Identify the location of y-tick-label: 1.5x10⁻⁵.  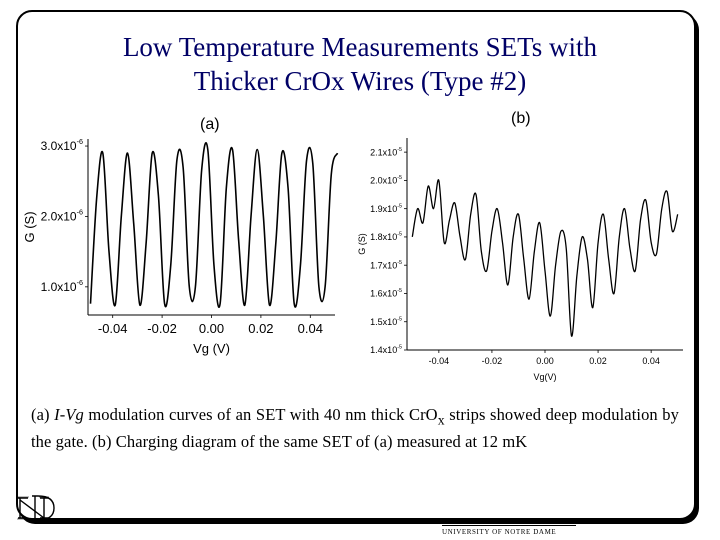
(386, 321).